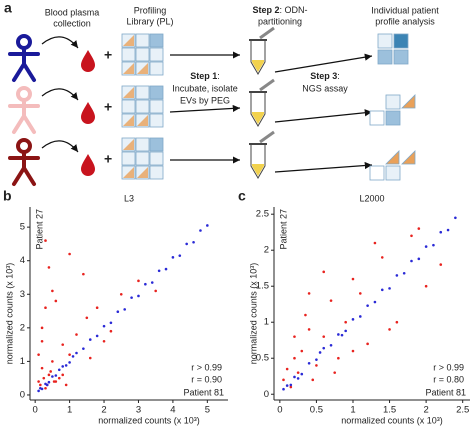 The width and height of the screenshot is (474, 429). What do you see at coordinates (271, 112) in the screenshot?
I see `arrow` at bounding box center [271, 112].